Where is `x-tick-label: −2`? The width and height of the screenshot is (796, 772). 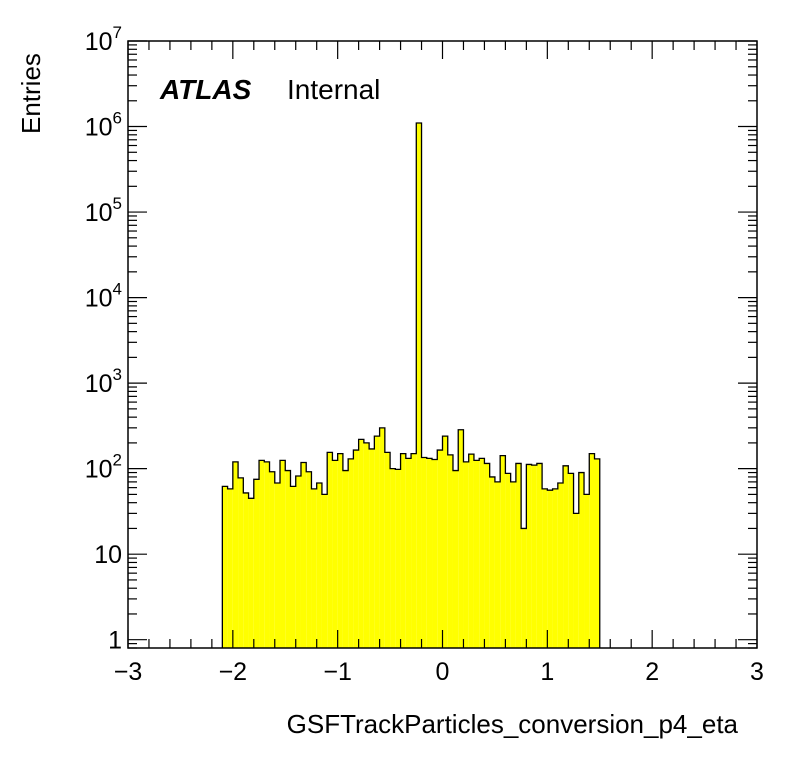
x-tick-label: −2 is located at coordinates (233, 672).